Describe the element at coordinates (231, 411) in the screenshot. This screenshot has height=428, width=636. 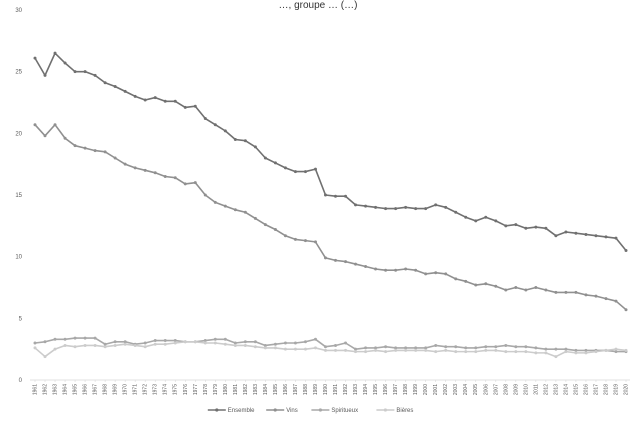
I see `legend-item-ensemble: Ensemble` at that location.